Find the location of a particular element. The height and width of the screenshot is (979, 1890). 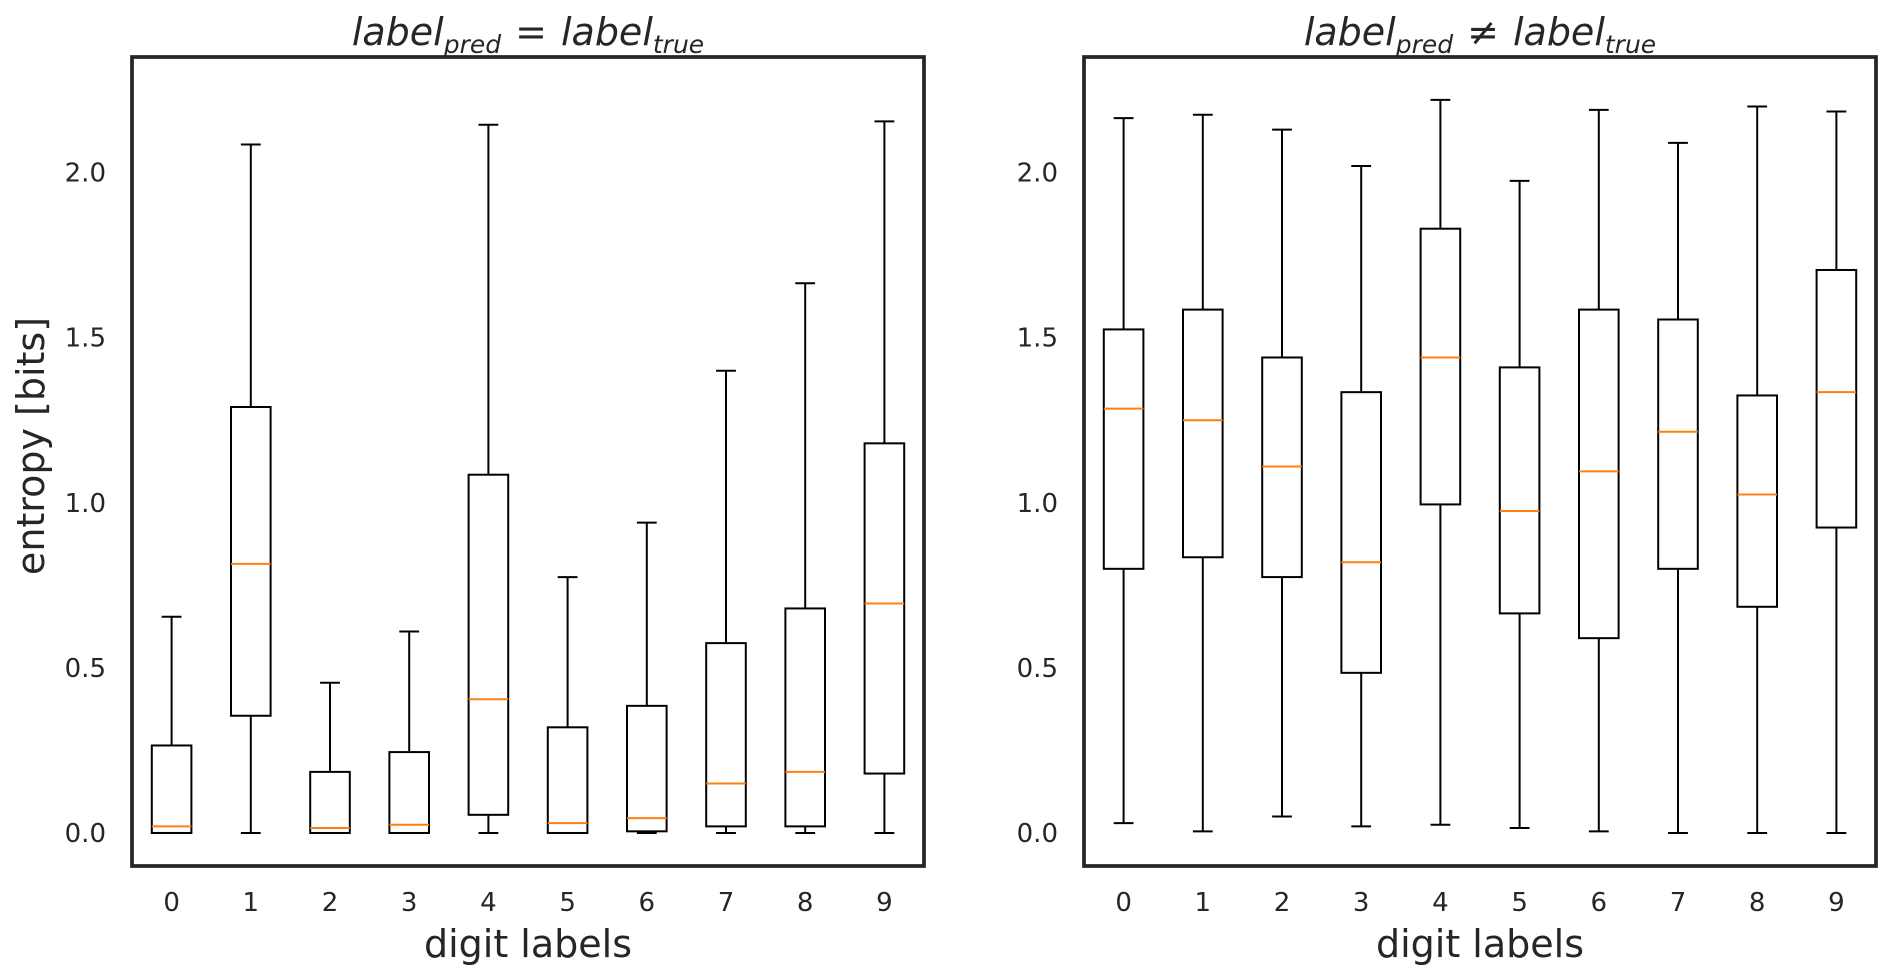

left-title-pre-sub: pred is located at coordinates (472, 44).